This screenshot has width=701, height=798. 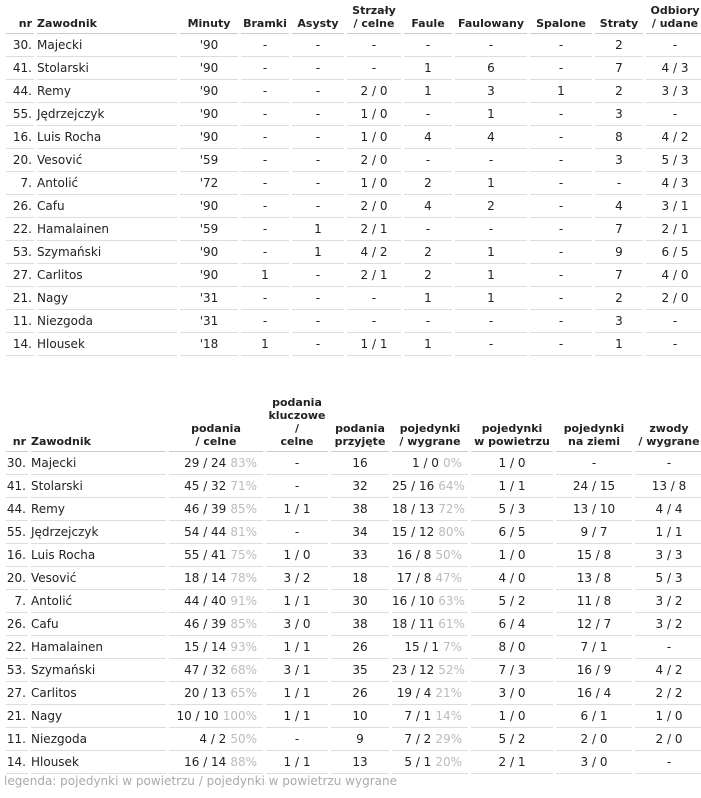 What do you see at coordinates (668, 670) in the screenshot?
I see `table-cell: 4 / 2` at bounding box center [668, 670].